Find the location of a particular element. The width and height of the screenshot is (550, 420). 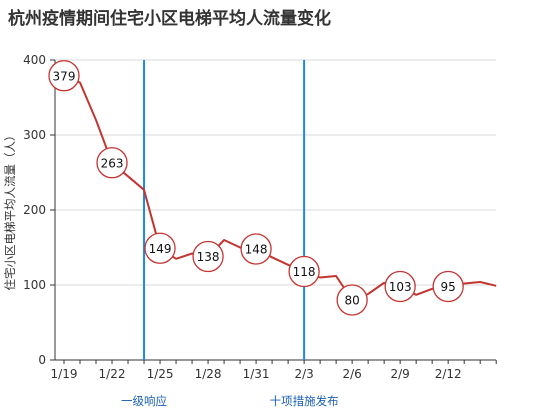

y-axis-label: 住宅小区电梯平均人流量（人） is located at coordinates (10, 210).